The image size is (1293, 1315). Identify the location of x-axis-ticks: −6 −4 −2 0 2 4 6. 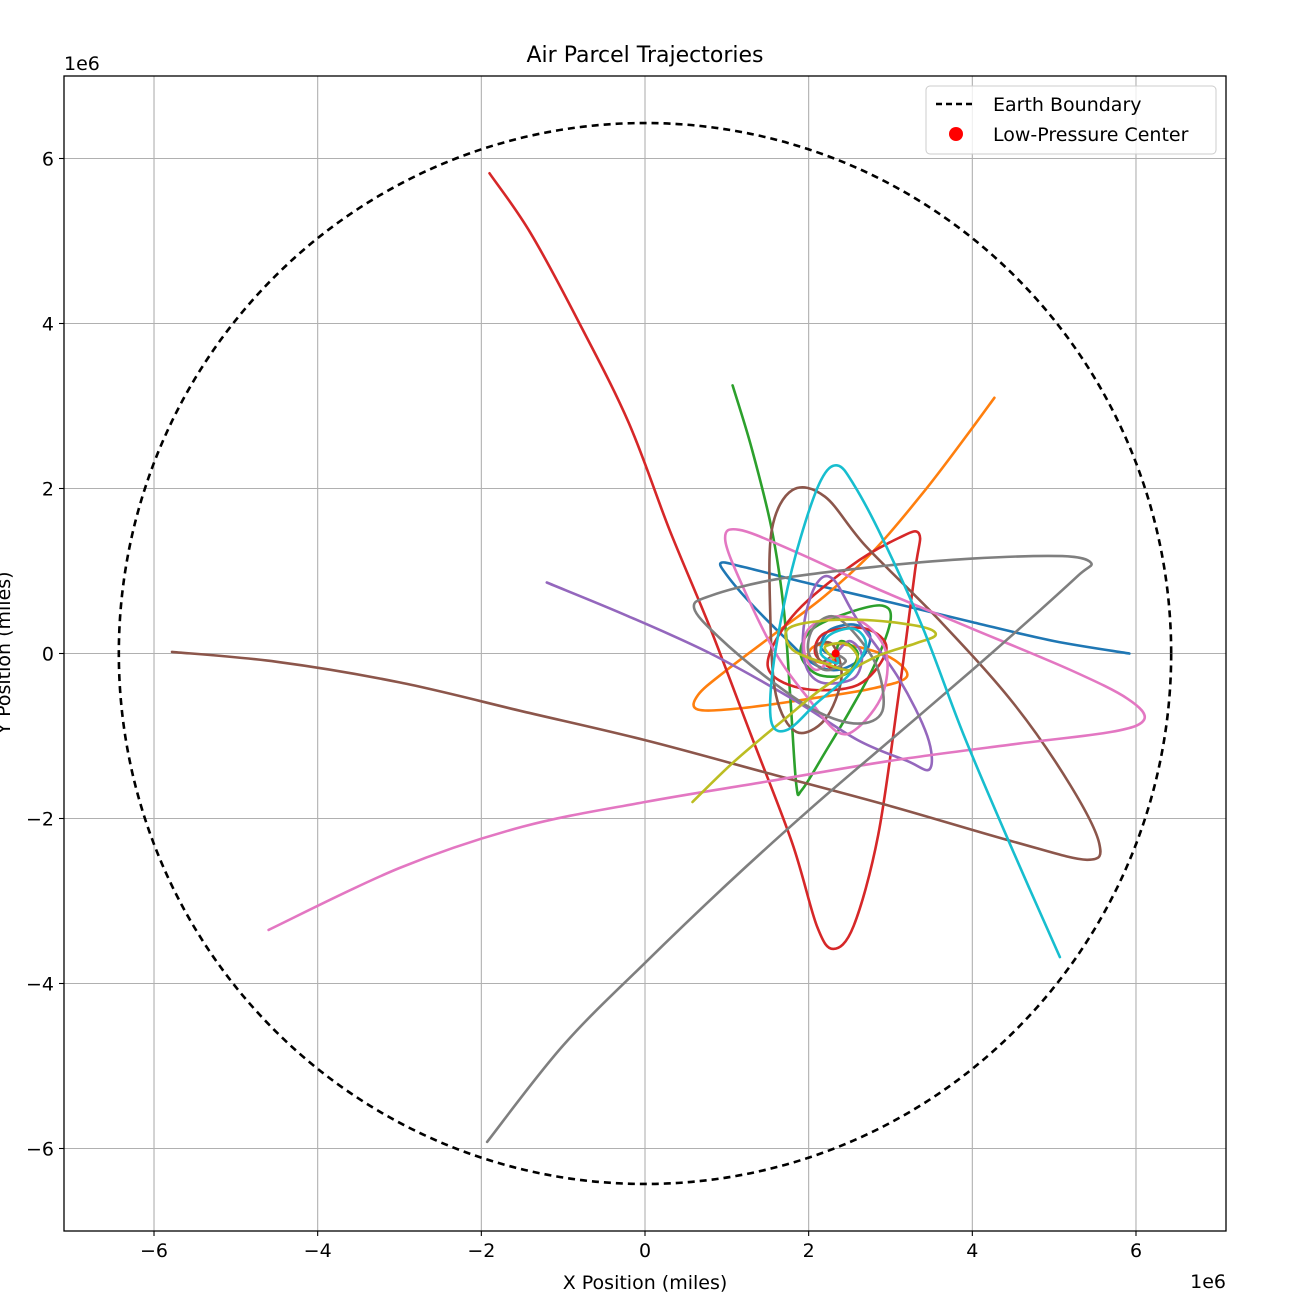
(641, 1246).